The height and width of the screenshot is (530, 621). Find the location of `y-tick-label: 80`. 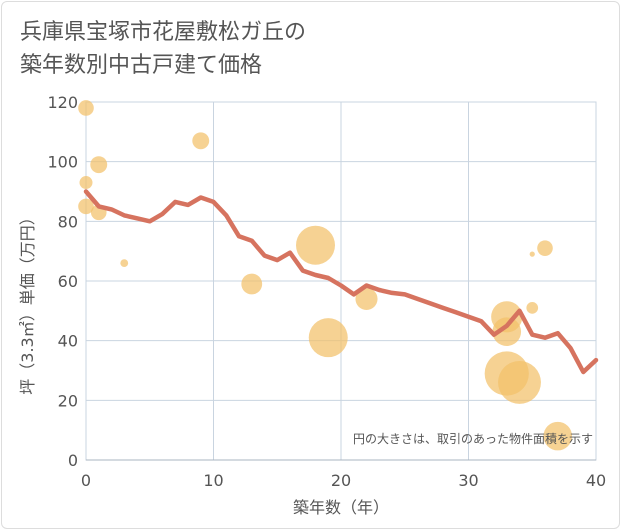

y-tick-label: 80 is located at coordinates (68, 221).